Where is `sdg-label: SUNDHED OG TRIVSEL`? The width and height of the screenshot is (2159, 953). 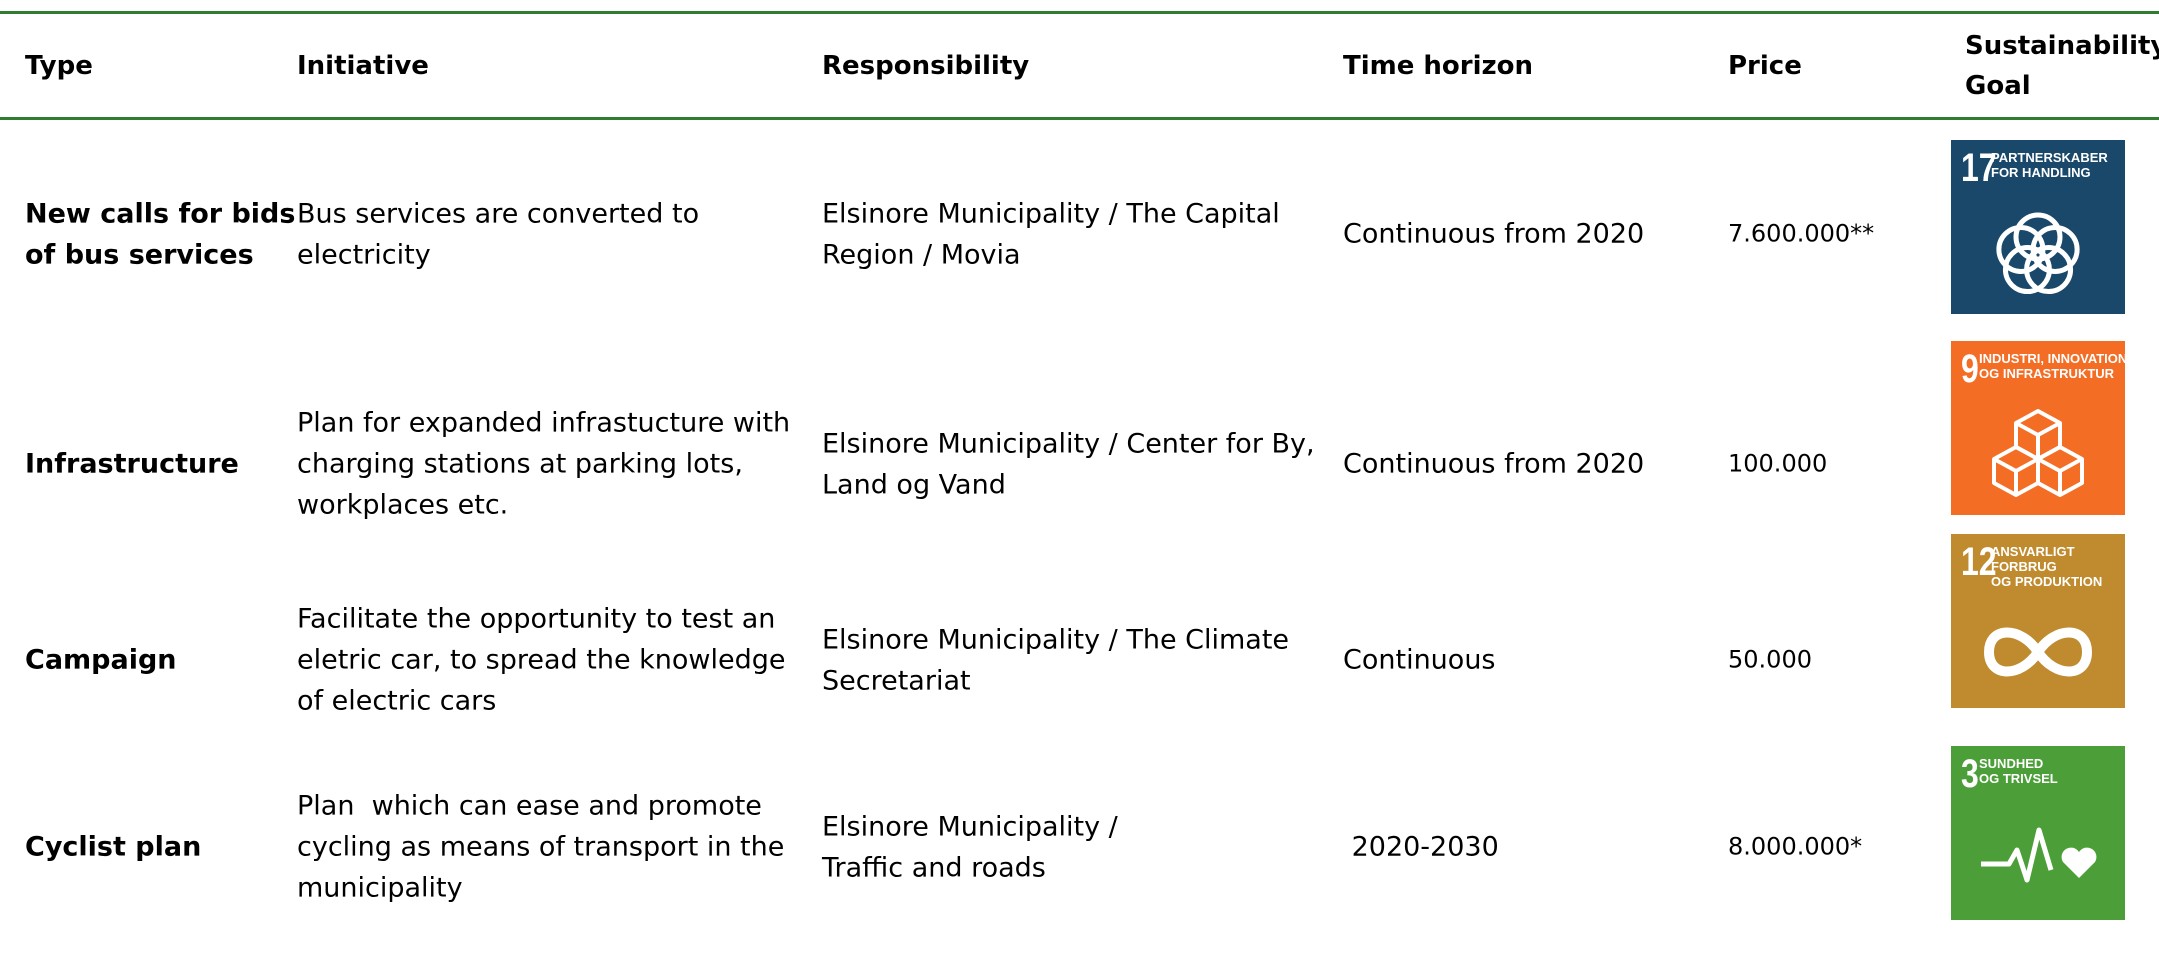
sdg-label: SUNDHED OG TRIVSEL is located at coordinates (2018, 771).